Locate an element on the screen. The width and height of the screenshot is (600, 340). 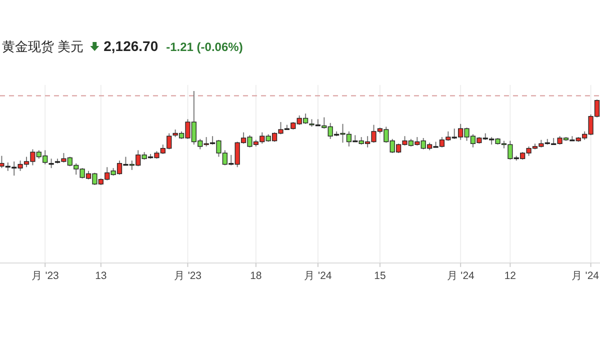
x-tick-label: 13 is located at coordinates (101, 276).